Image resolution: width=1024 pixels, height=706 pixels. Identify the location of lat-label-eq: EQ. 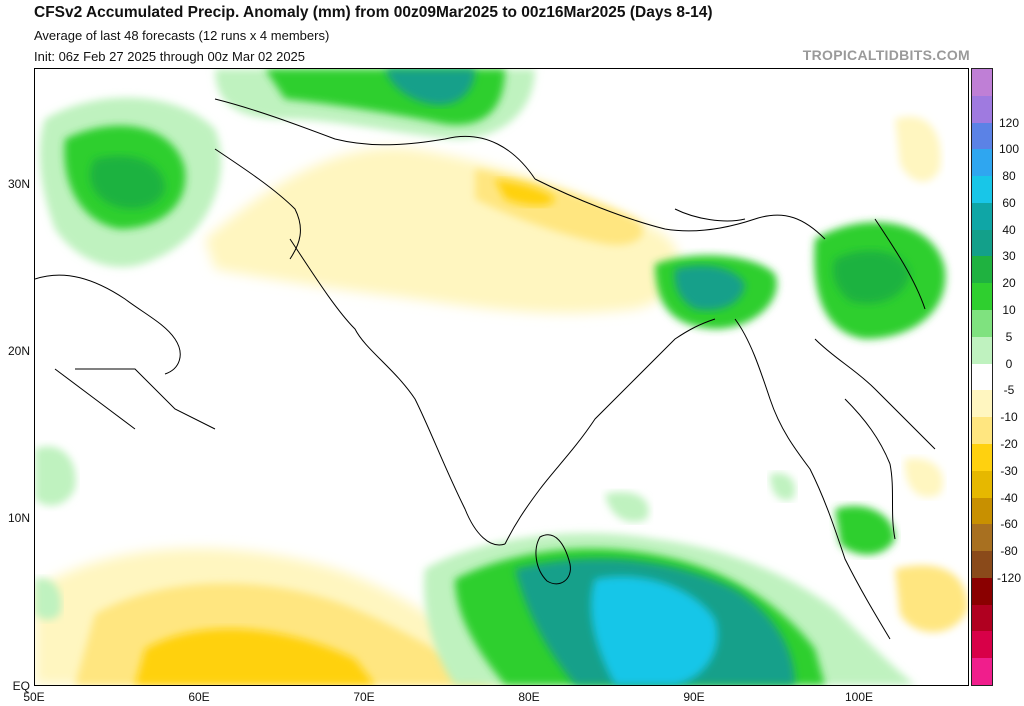
(21, 686).